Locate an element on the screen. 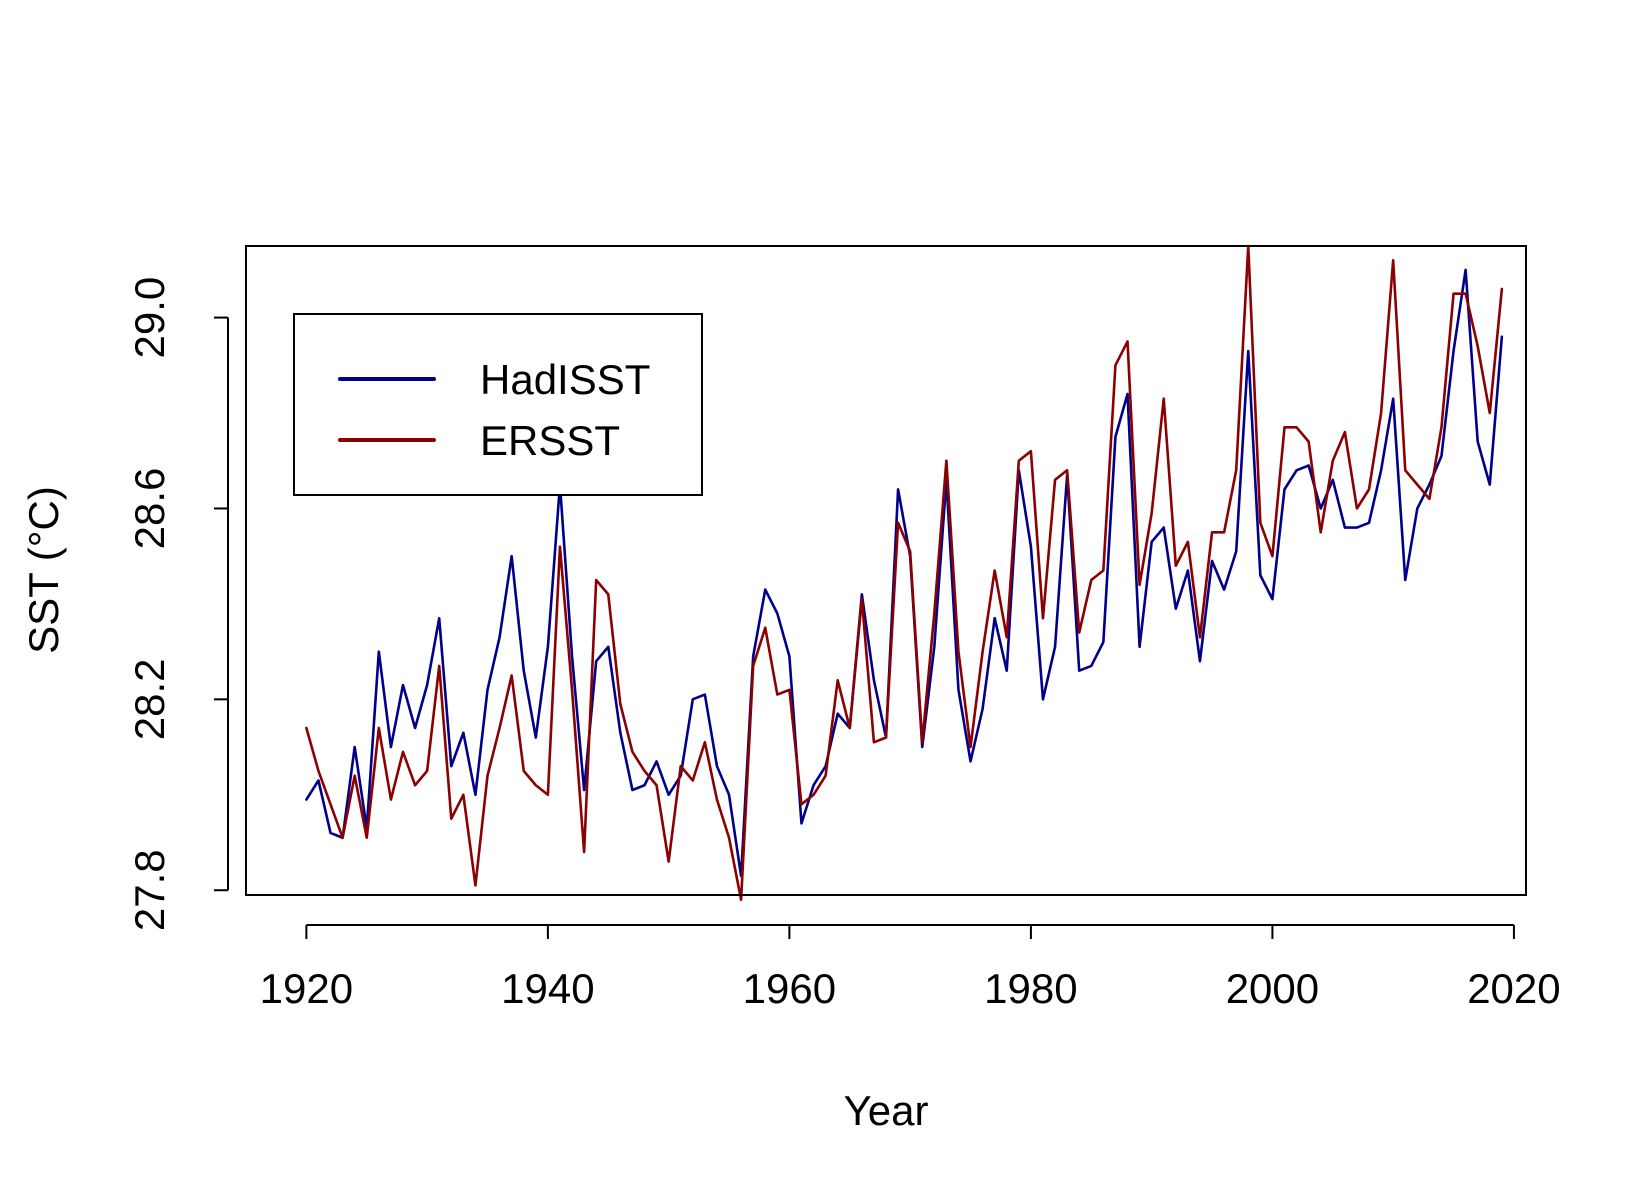 The height and width of the screenshot is (1200, 1650). x-tick-label: 2000 is located at coordinates (1272, 988).